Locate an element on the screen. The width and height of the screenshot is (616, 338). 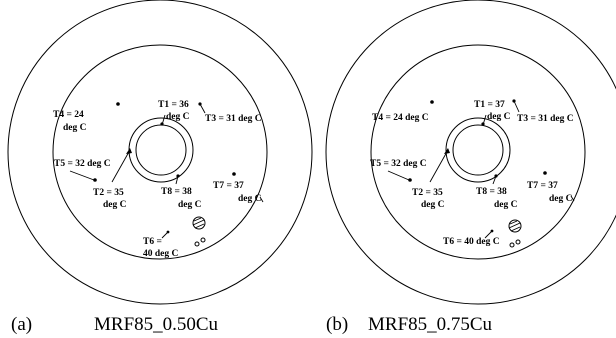
panel-a-t6-label-line2: 40 deg C is located at coordinates (161, 254).